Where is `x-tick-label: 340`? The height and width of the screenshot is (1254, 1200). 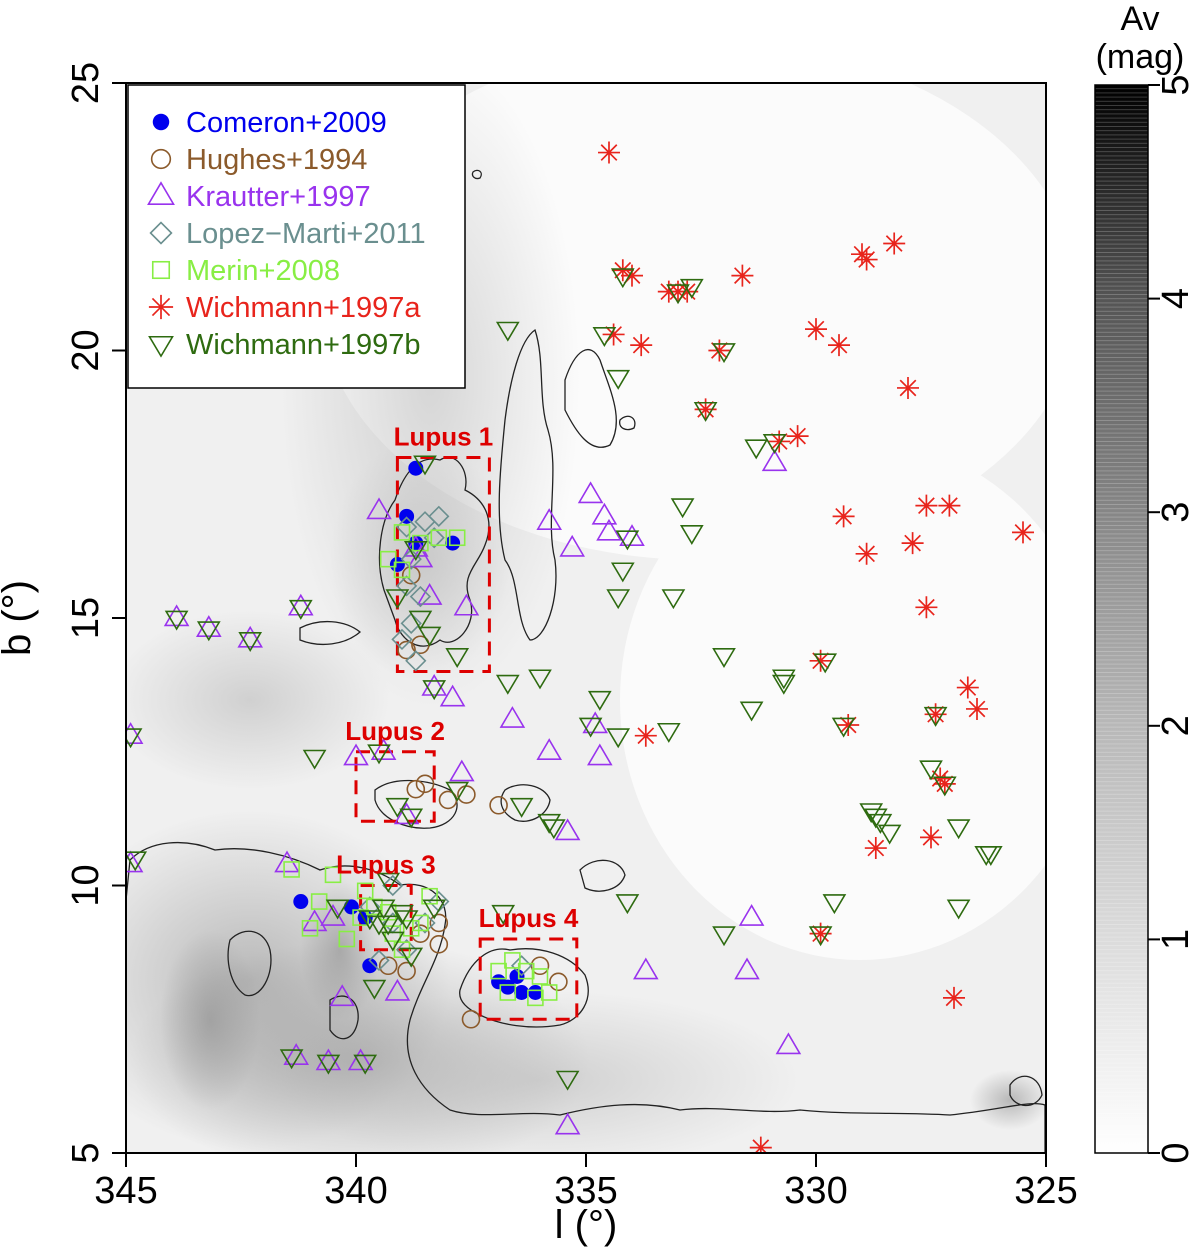 x-tick-label: 340 is located at coordinates (355, 1191).